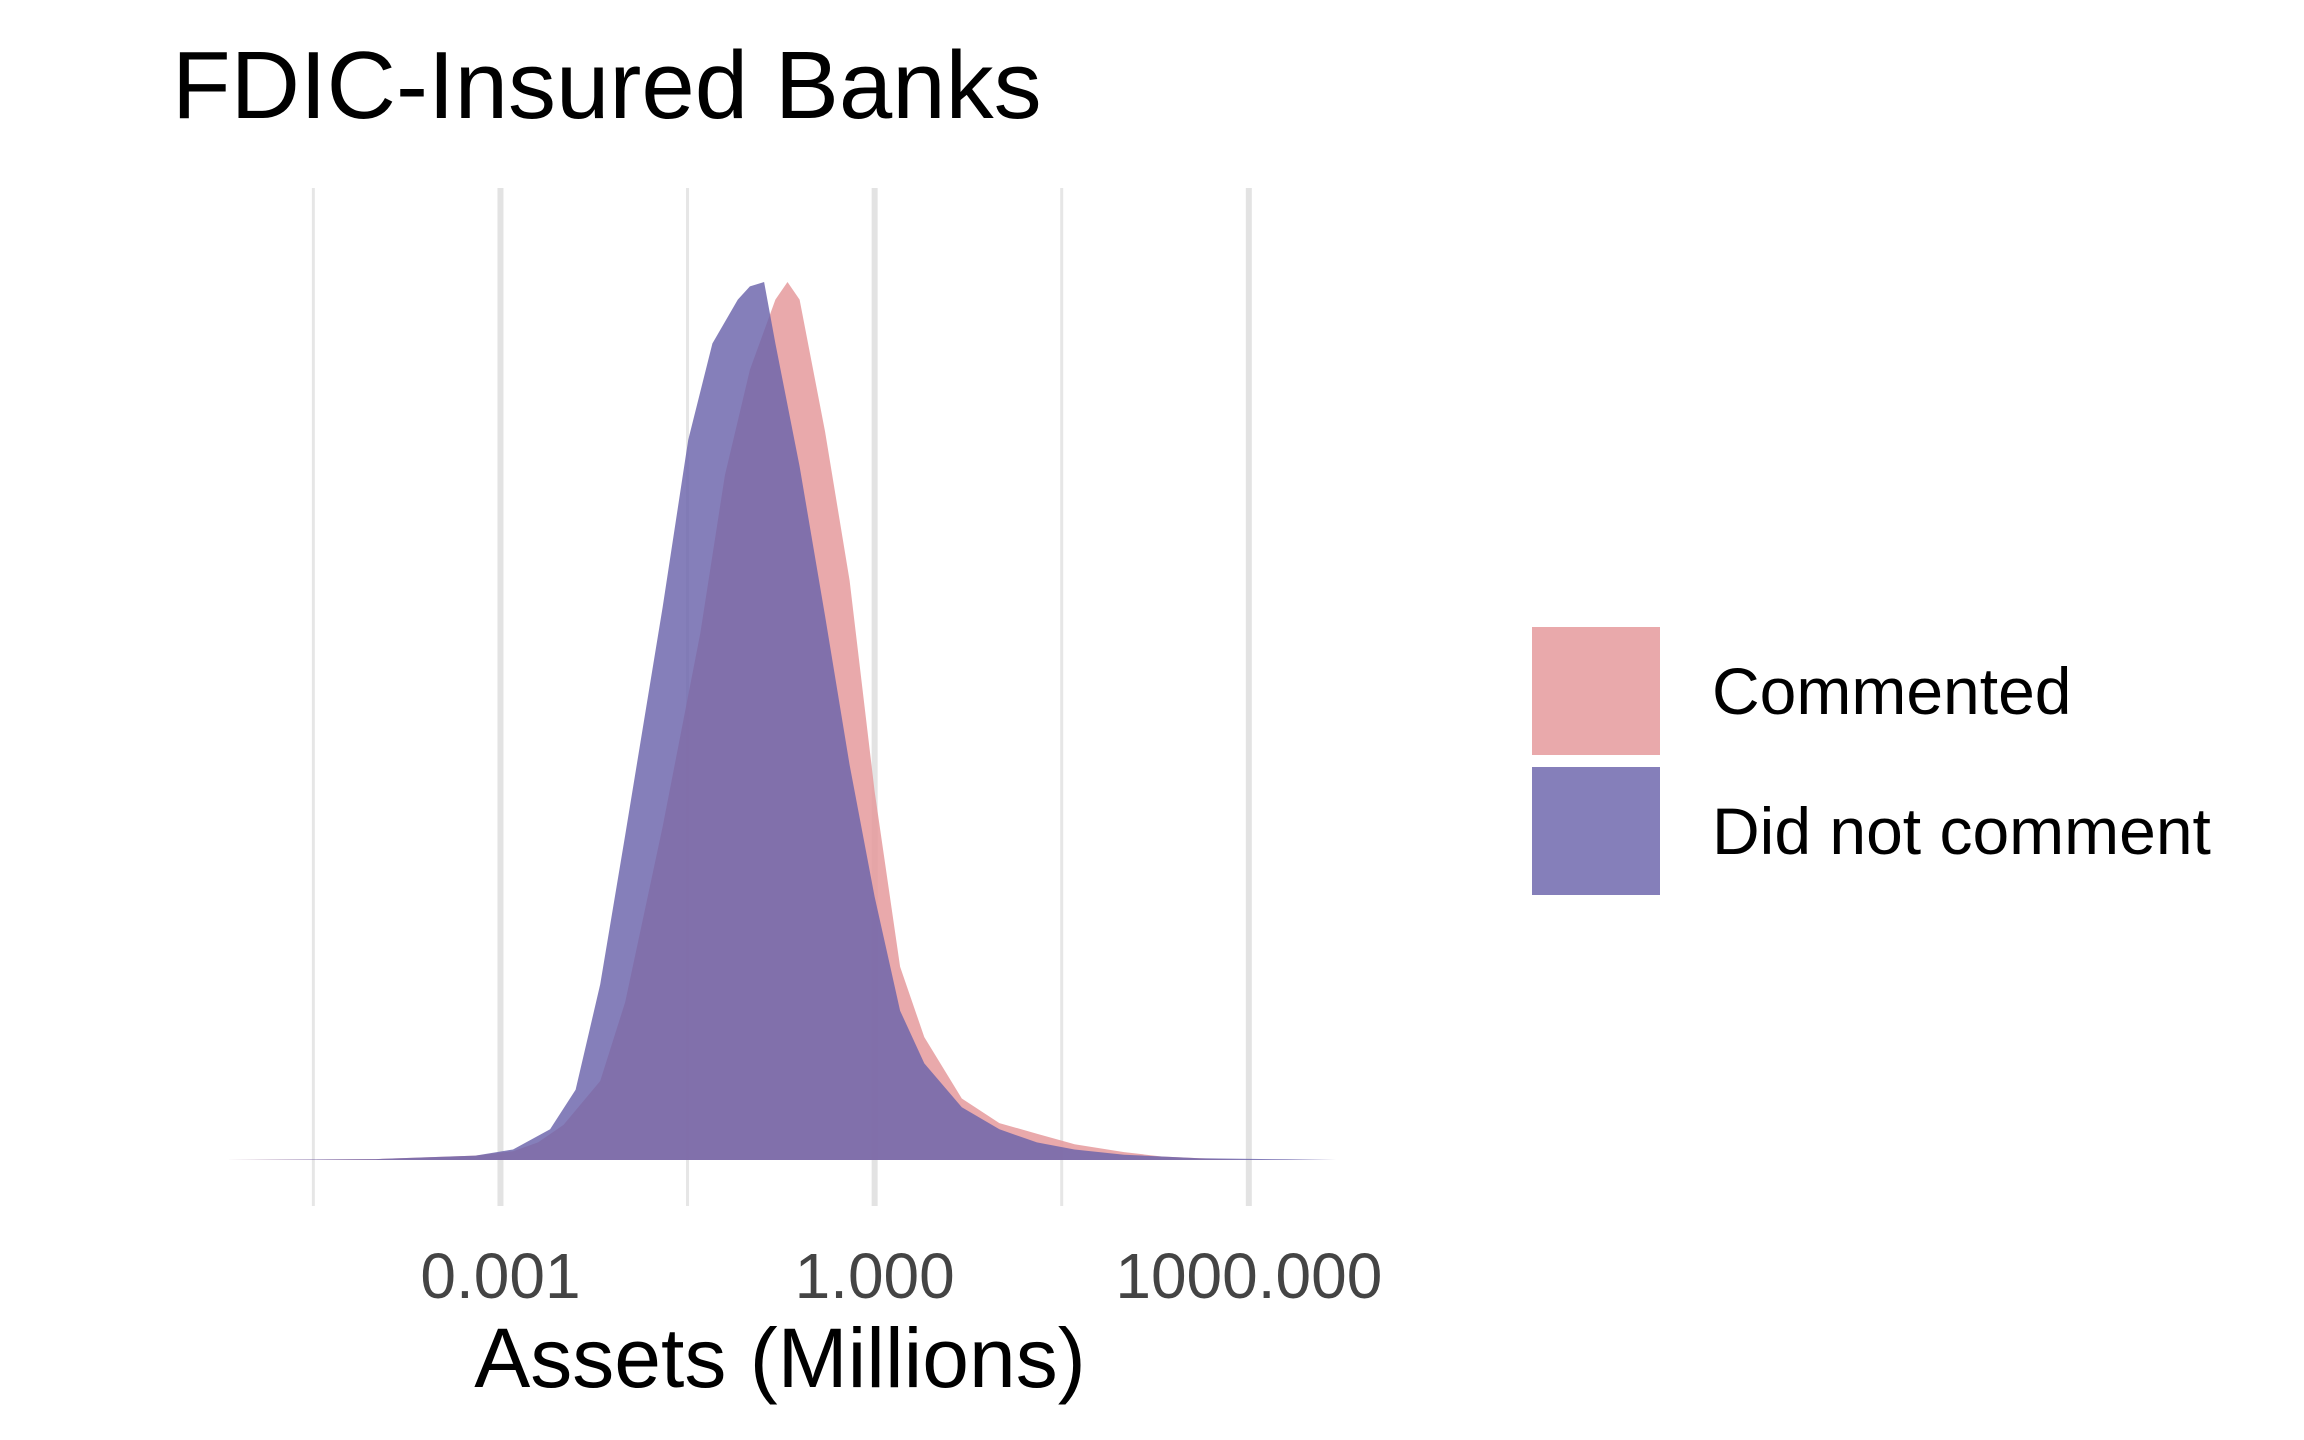  I want to click on x-tick-label: 1.000, so click(875, 1276).